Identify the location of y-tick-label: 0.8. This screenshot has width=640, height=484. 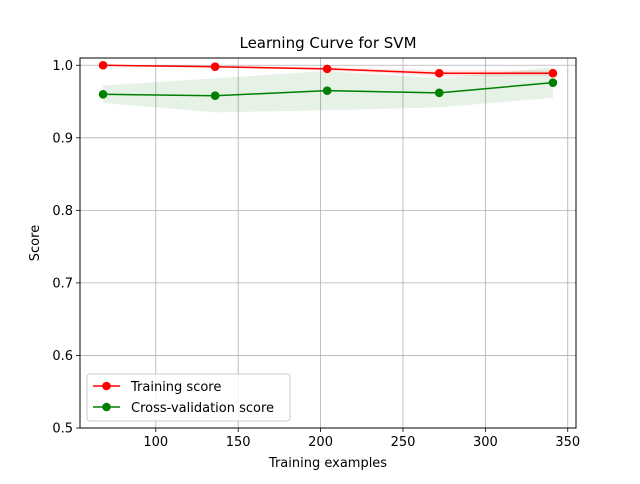
(62, 211).